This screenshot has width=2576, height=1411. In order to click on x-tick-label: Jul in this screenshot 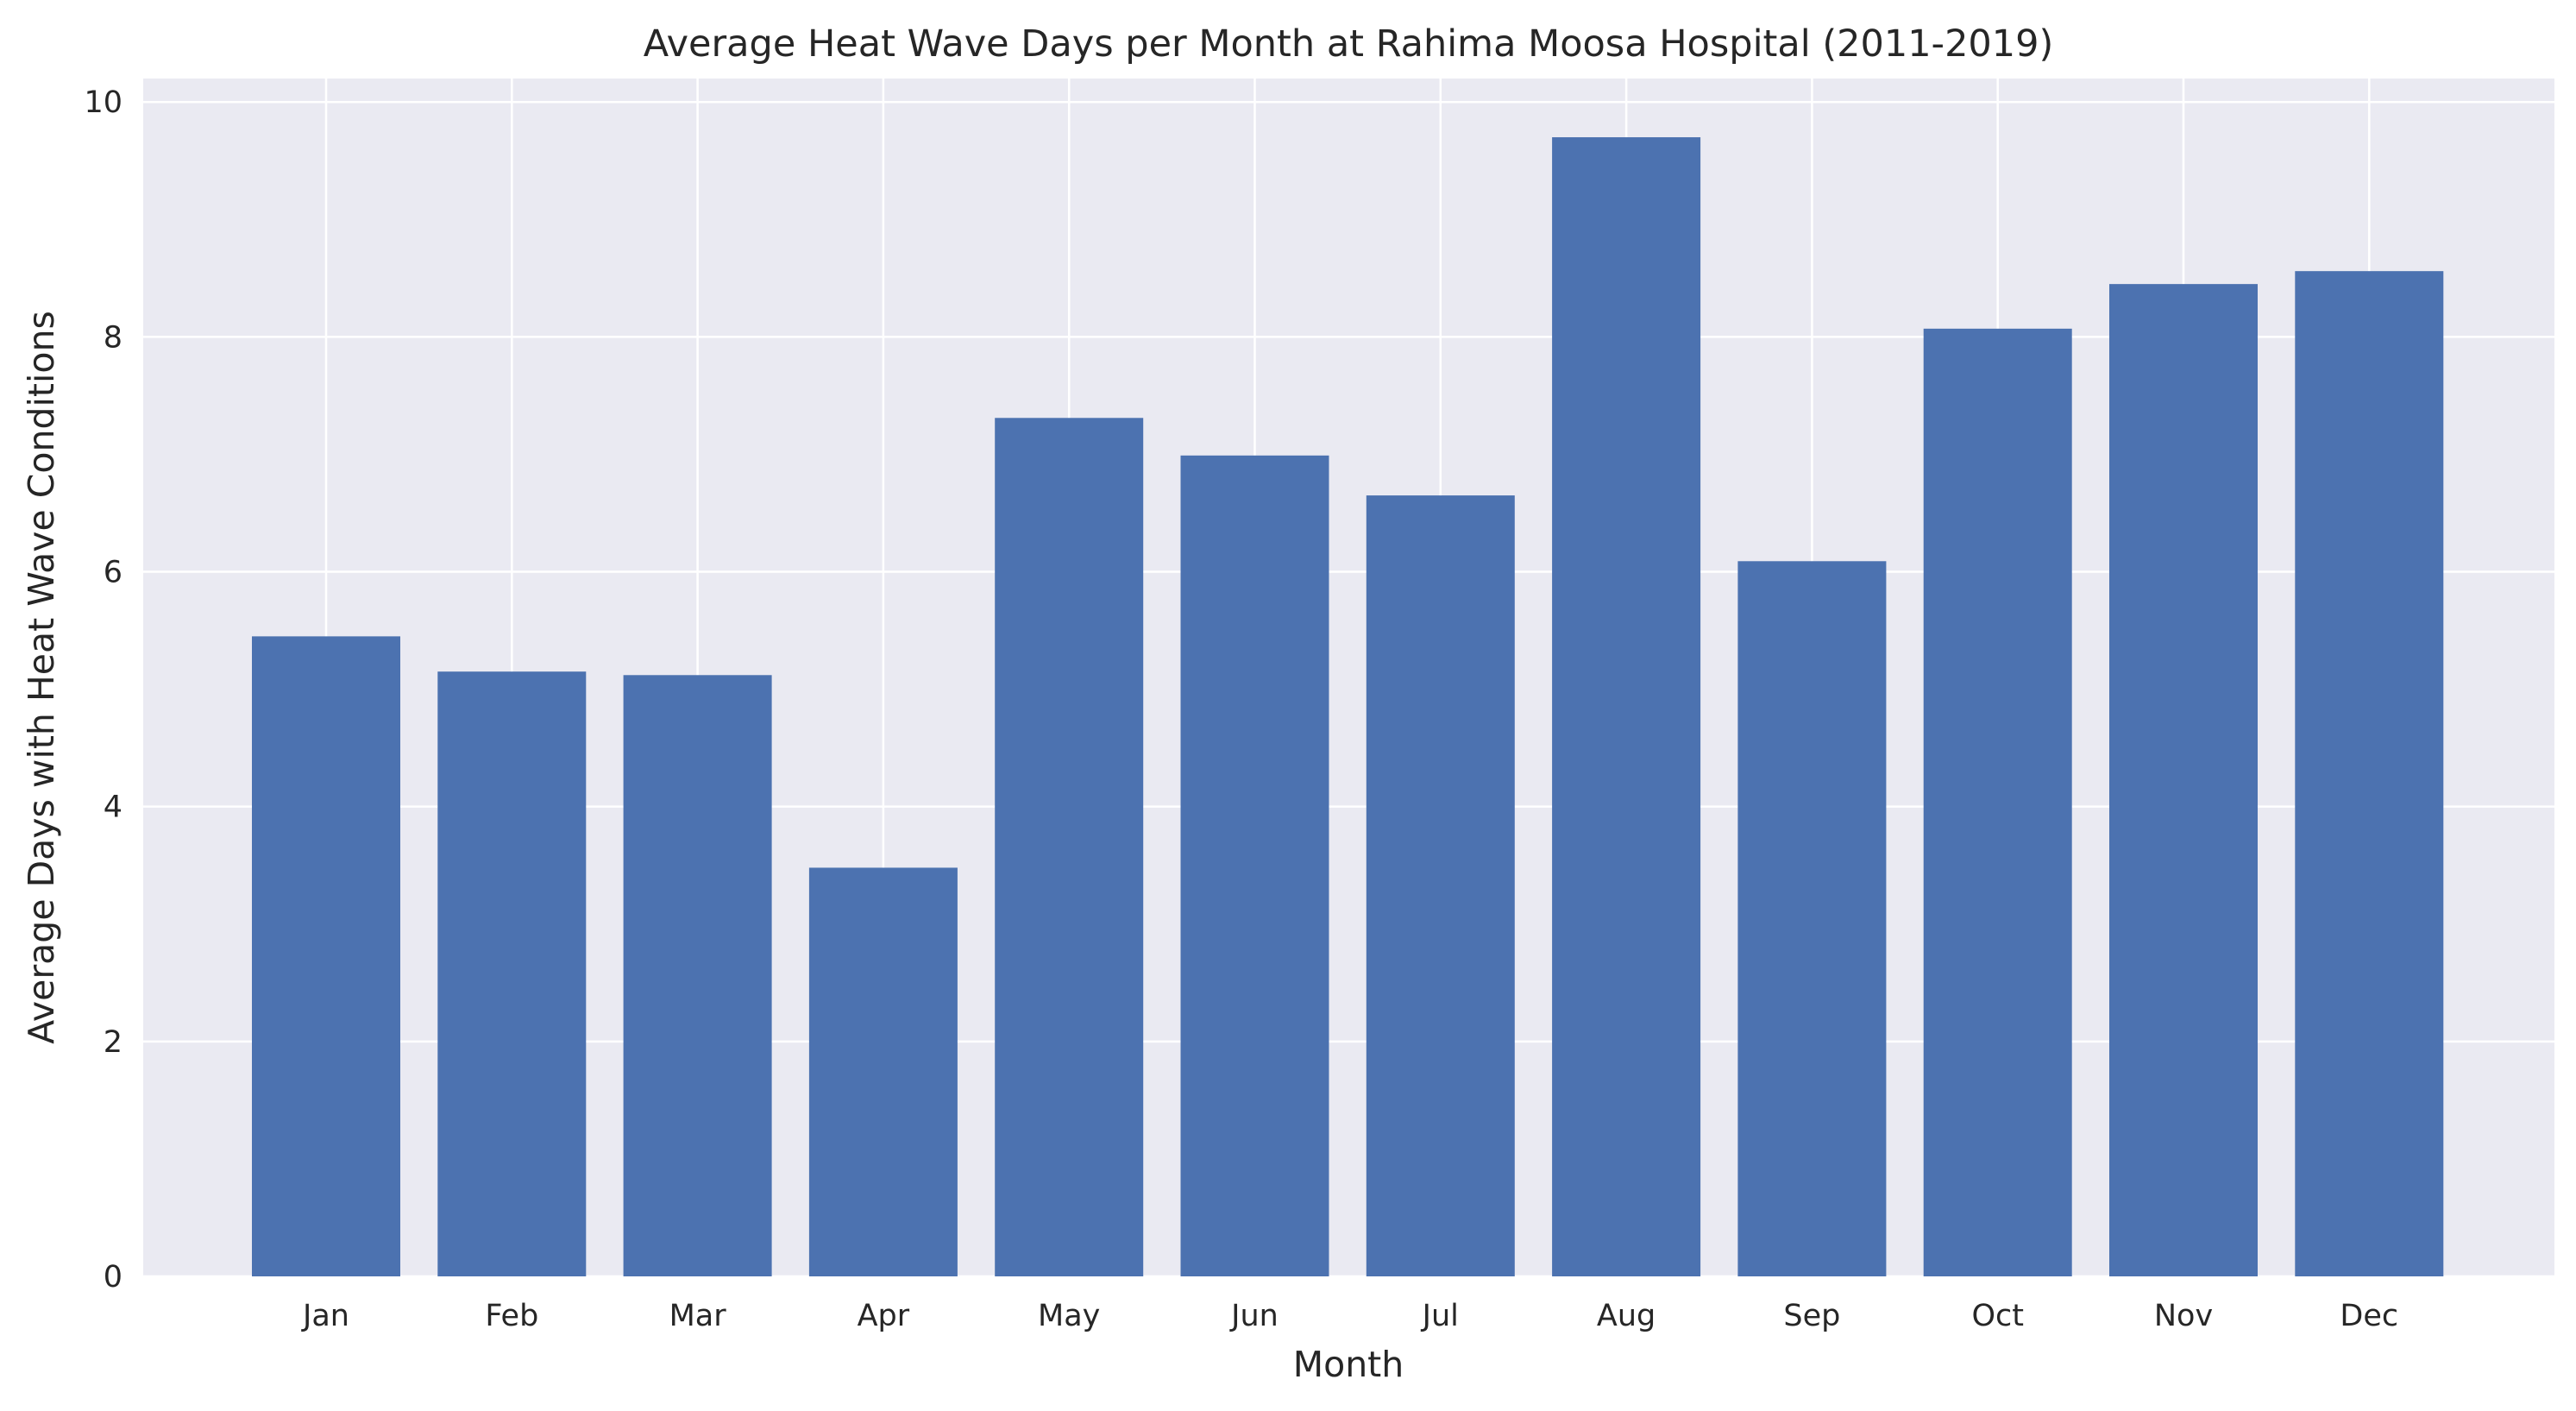, I will do `click(1440, 1316)`.